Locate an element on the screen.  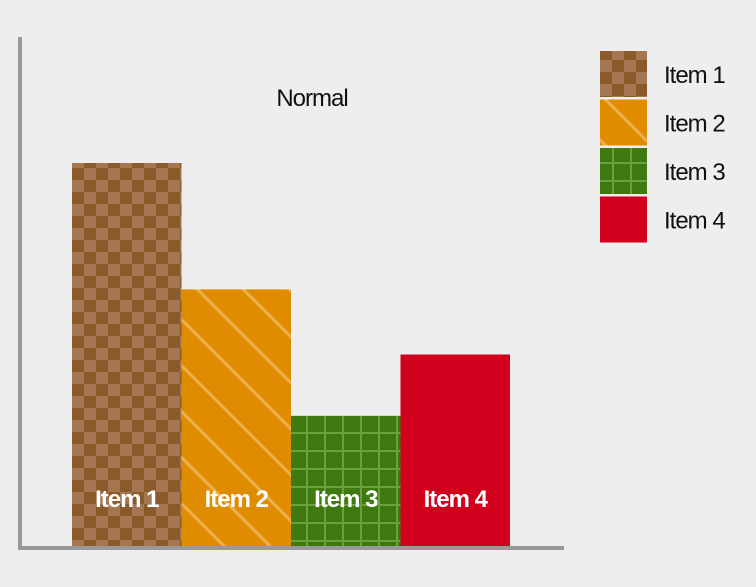
legend-label-item-2: Item 2 is located at coordinates (695, 124).